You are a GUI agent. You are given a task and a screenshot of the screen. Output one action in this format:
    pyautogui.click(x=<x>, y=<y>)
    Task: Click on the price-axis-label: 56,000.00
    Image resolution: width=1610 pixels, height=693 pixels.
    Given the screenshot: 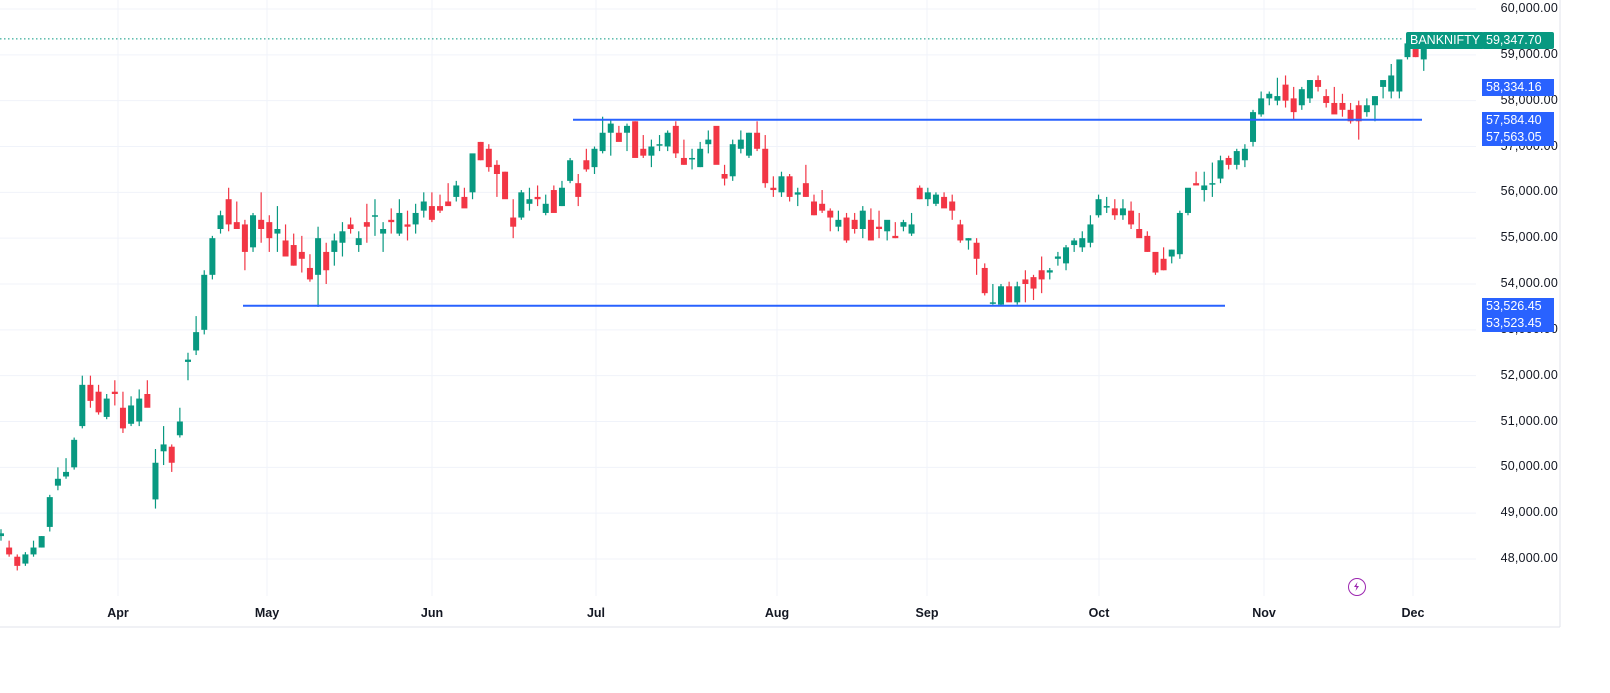 What is the action you would take?
    pyautogui.click(x=1529, y=191)
    